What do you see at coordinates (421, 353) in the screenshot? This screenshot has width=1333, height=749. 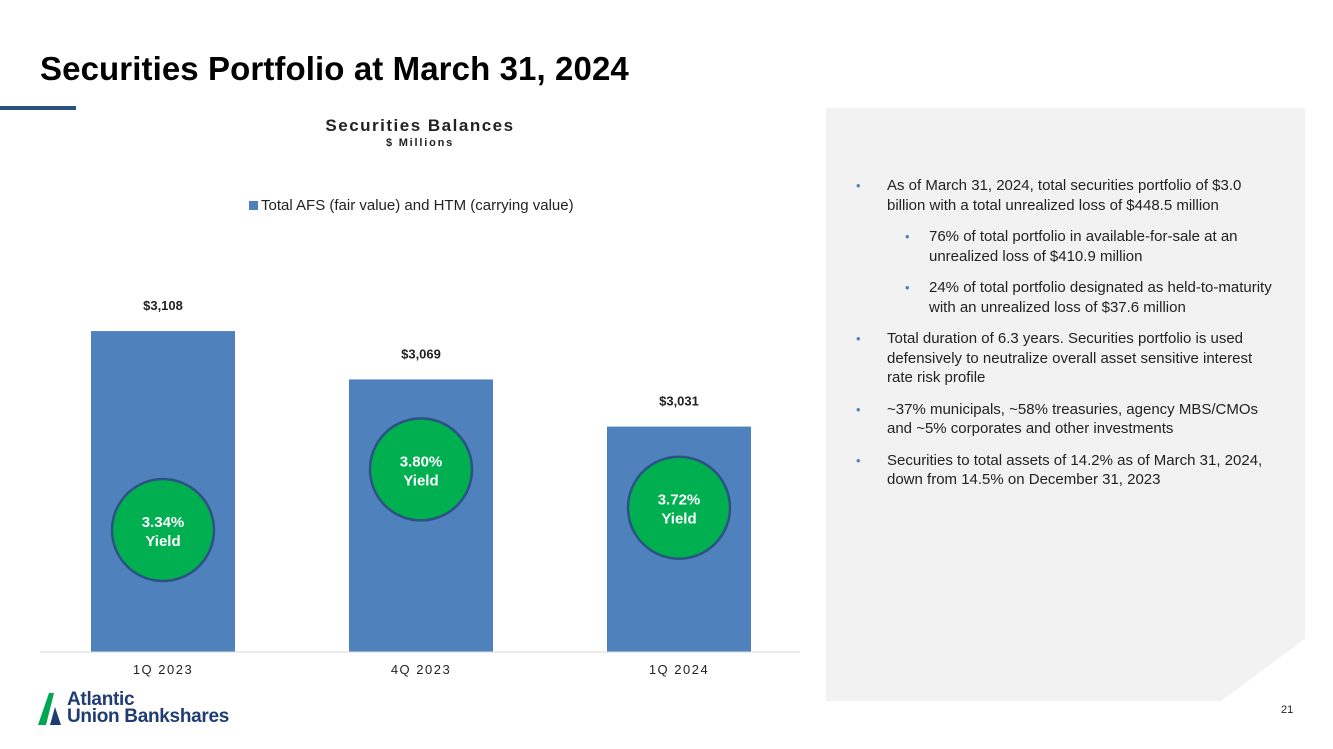 I see `bar-value-label: $3,069` at bounding box center [421, 353].